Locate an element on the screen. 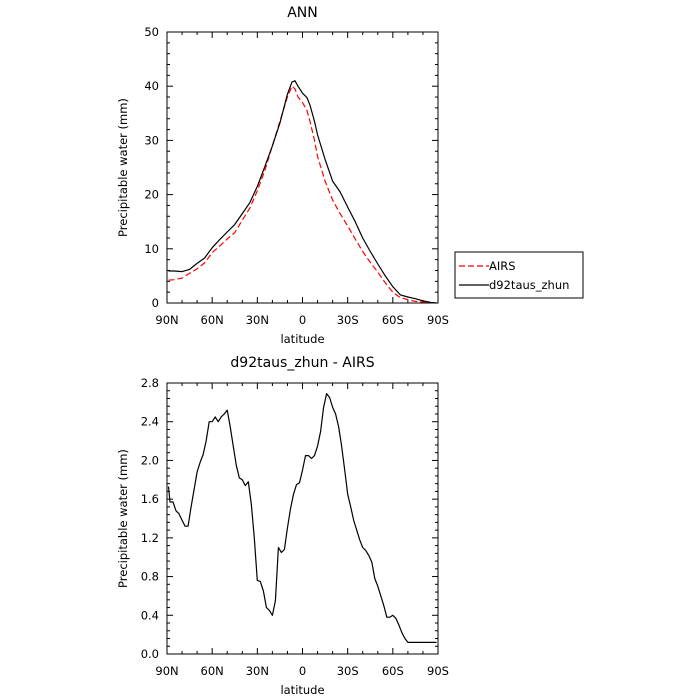  y-tick-label: 1.6 is located at coordinates (150, 499).